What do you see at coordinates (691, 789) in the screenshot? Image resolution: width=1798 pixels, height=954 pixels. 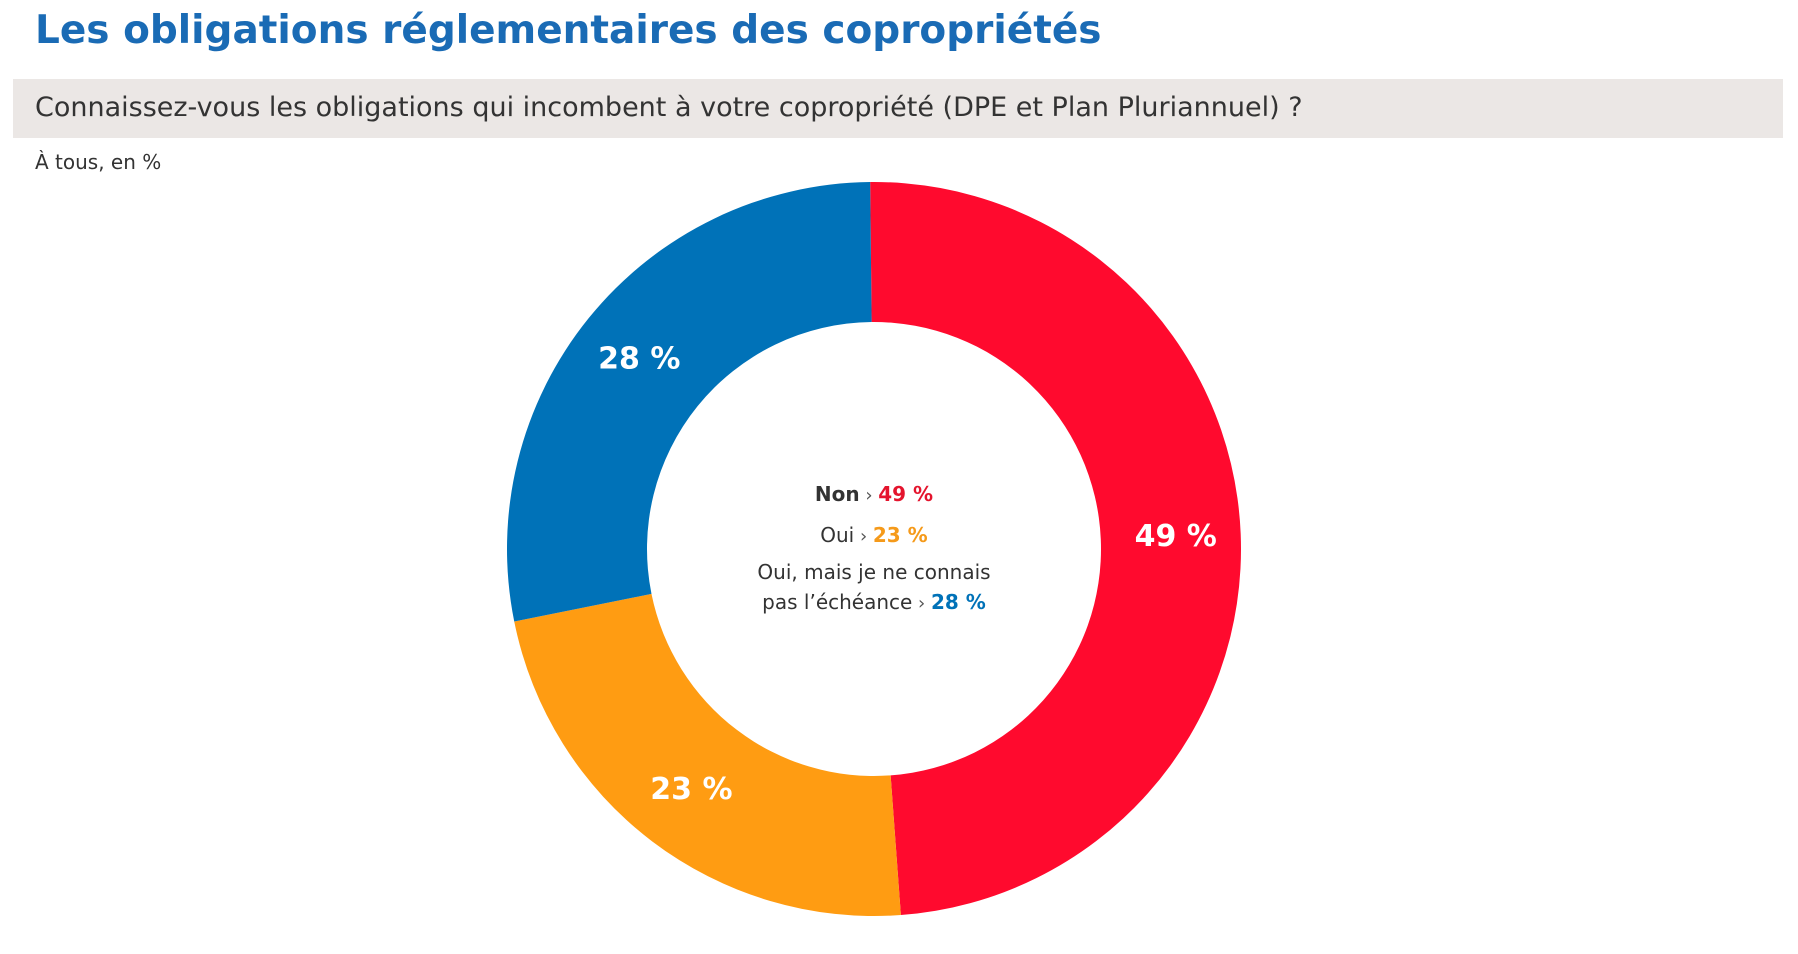 I see `slice-value-label: 23 %` at bounding box center [691, 789].